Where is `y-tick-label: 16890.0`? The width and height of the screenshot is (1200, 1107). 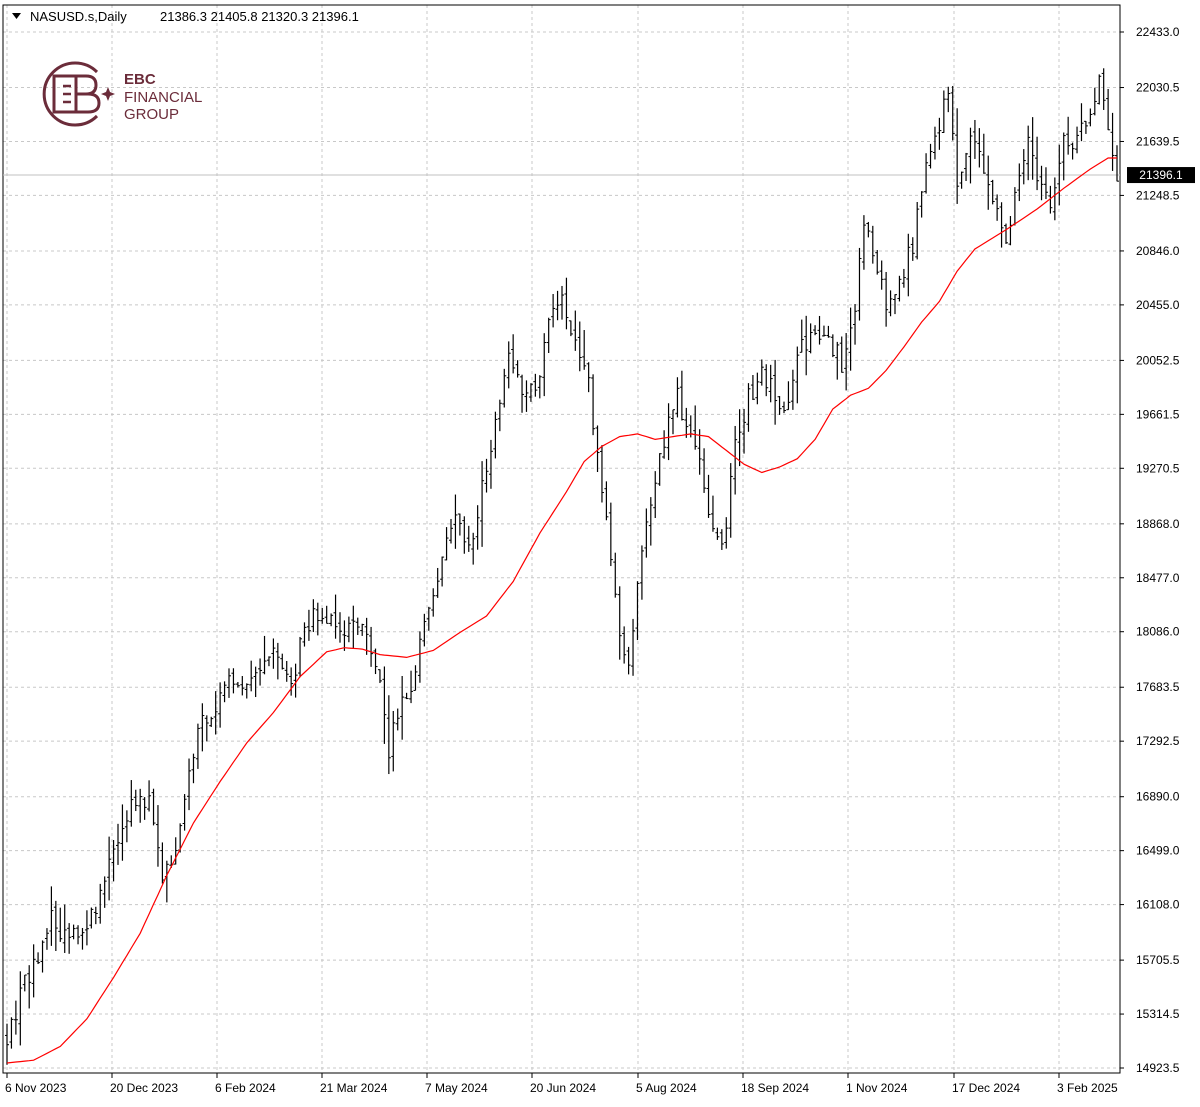
y-tick-label: 16890.0 is located at coordinates (1158, 797).